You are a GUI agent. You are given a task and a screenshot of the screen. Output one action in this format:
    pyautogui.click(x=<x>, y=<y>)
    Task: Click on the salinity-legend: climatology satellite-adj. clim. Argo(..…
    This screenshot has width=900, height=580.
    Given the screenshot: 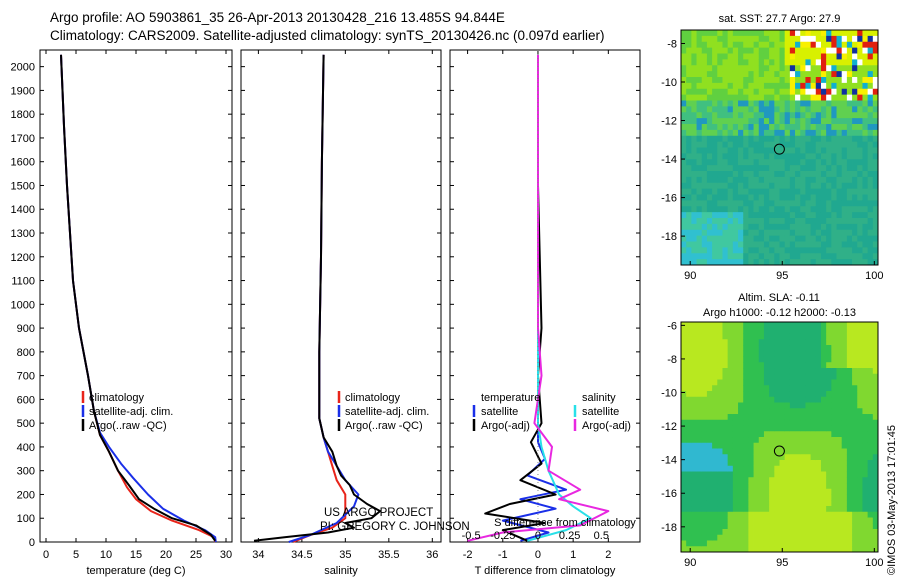 What is the action you would take?
    pyautogui.click(x=383, y=411)
    